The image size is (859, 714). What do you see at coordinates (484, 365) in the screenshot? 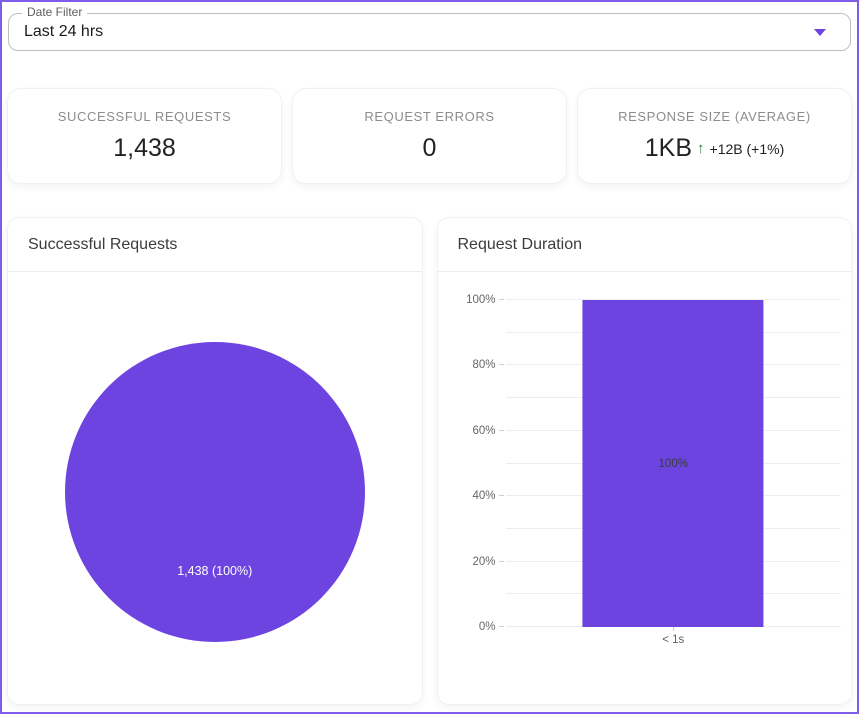
I see `y-axis-tick-label: 80%` at bounding box center [484, 365].